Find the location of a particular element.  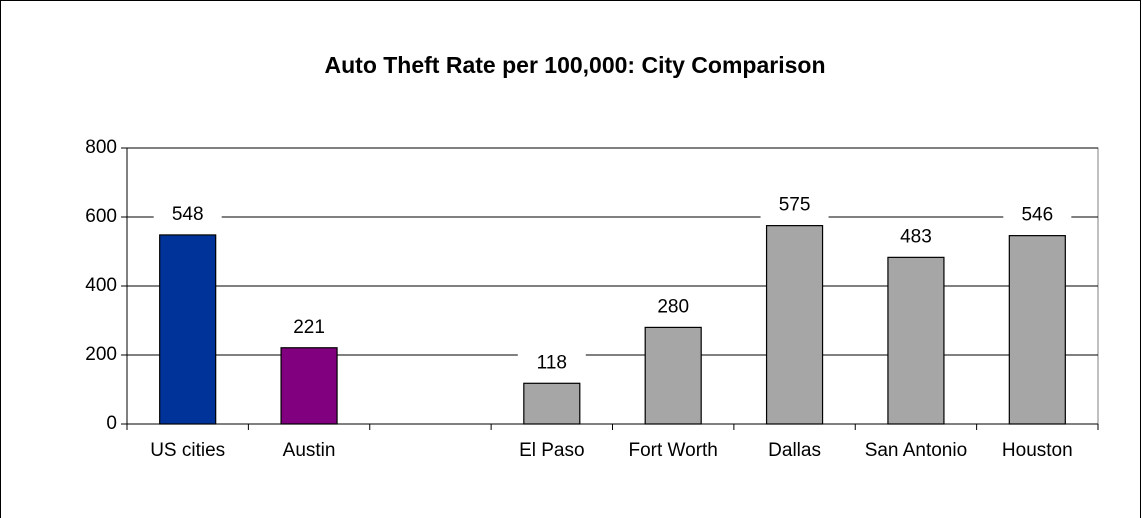

value-label: 280 is located at coordinates (673, 306).